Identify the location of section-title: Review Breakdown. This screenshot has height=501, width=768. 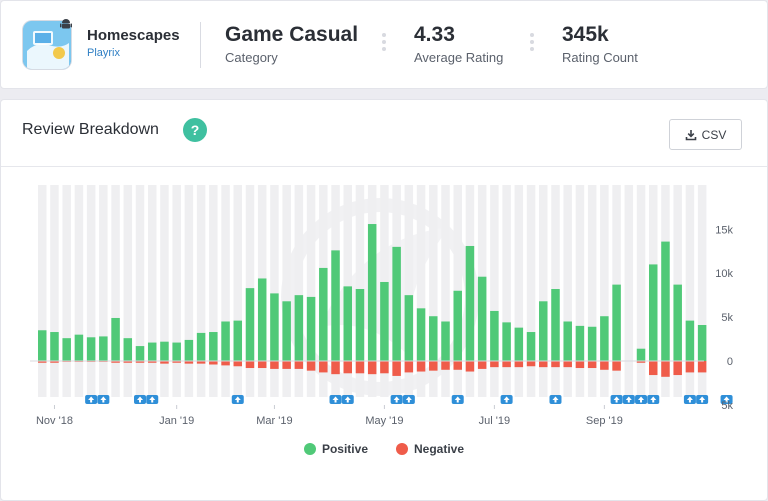
(90, 129).